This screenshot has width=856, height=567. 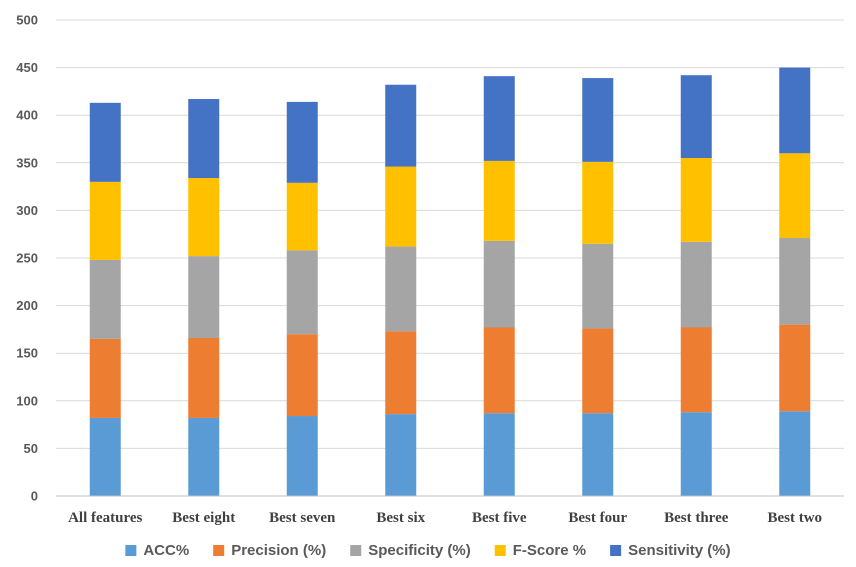 I want to click on y-tick-label: 450, so click(x=27, y=67).